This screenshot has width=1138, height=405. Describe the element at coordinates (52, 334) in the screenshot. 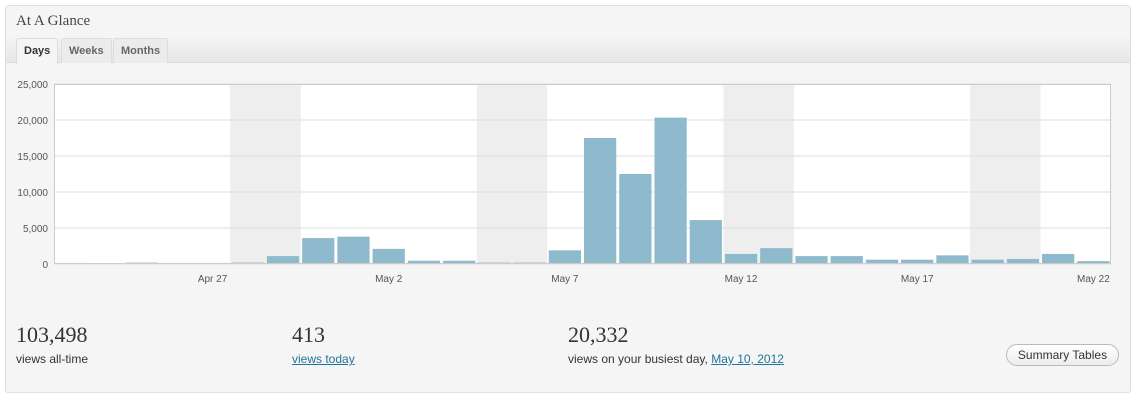

I see `all-time-views-value: 103,498` at that location.